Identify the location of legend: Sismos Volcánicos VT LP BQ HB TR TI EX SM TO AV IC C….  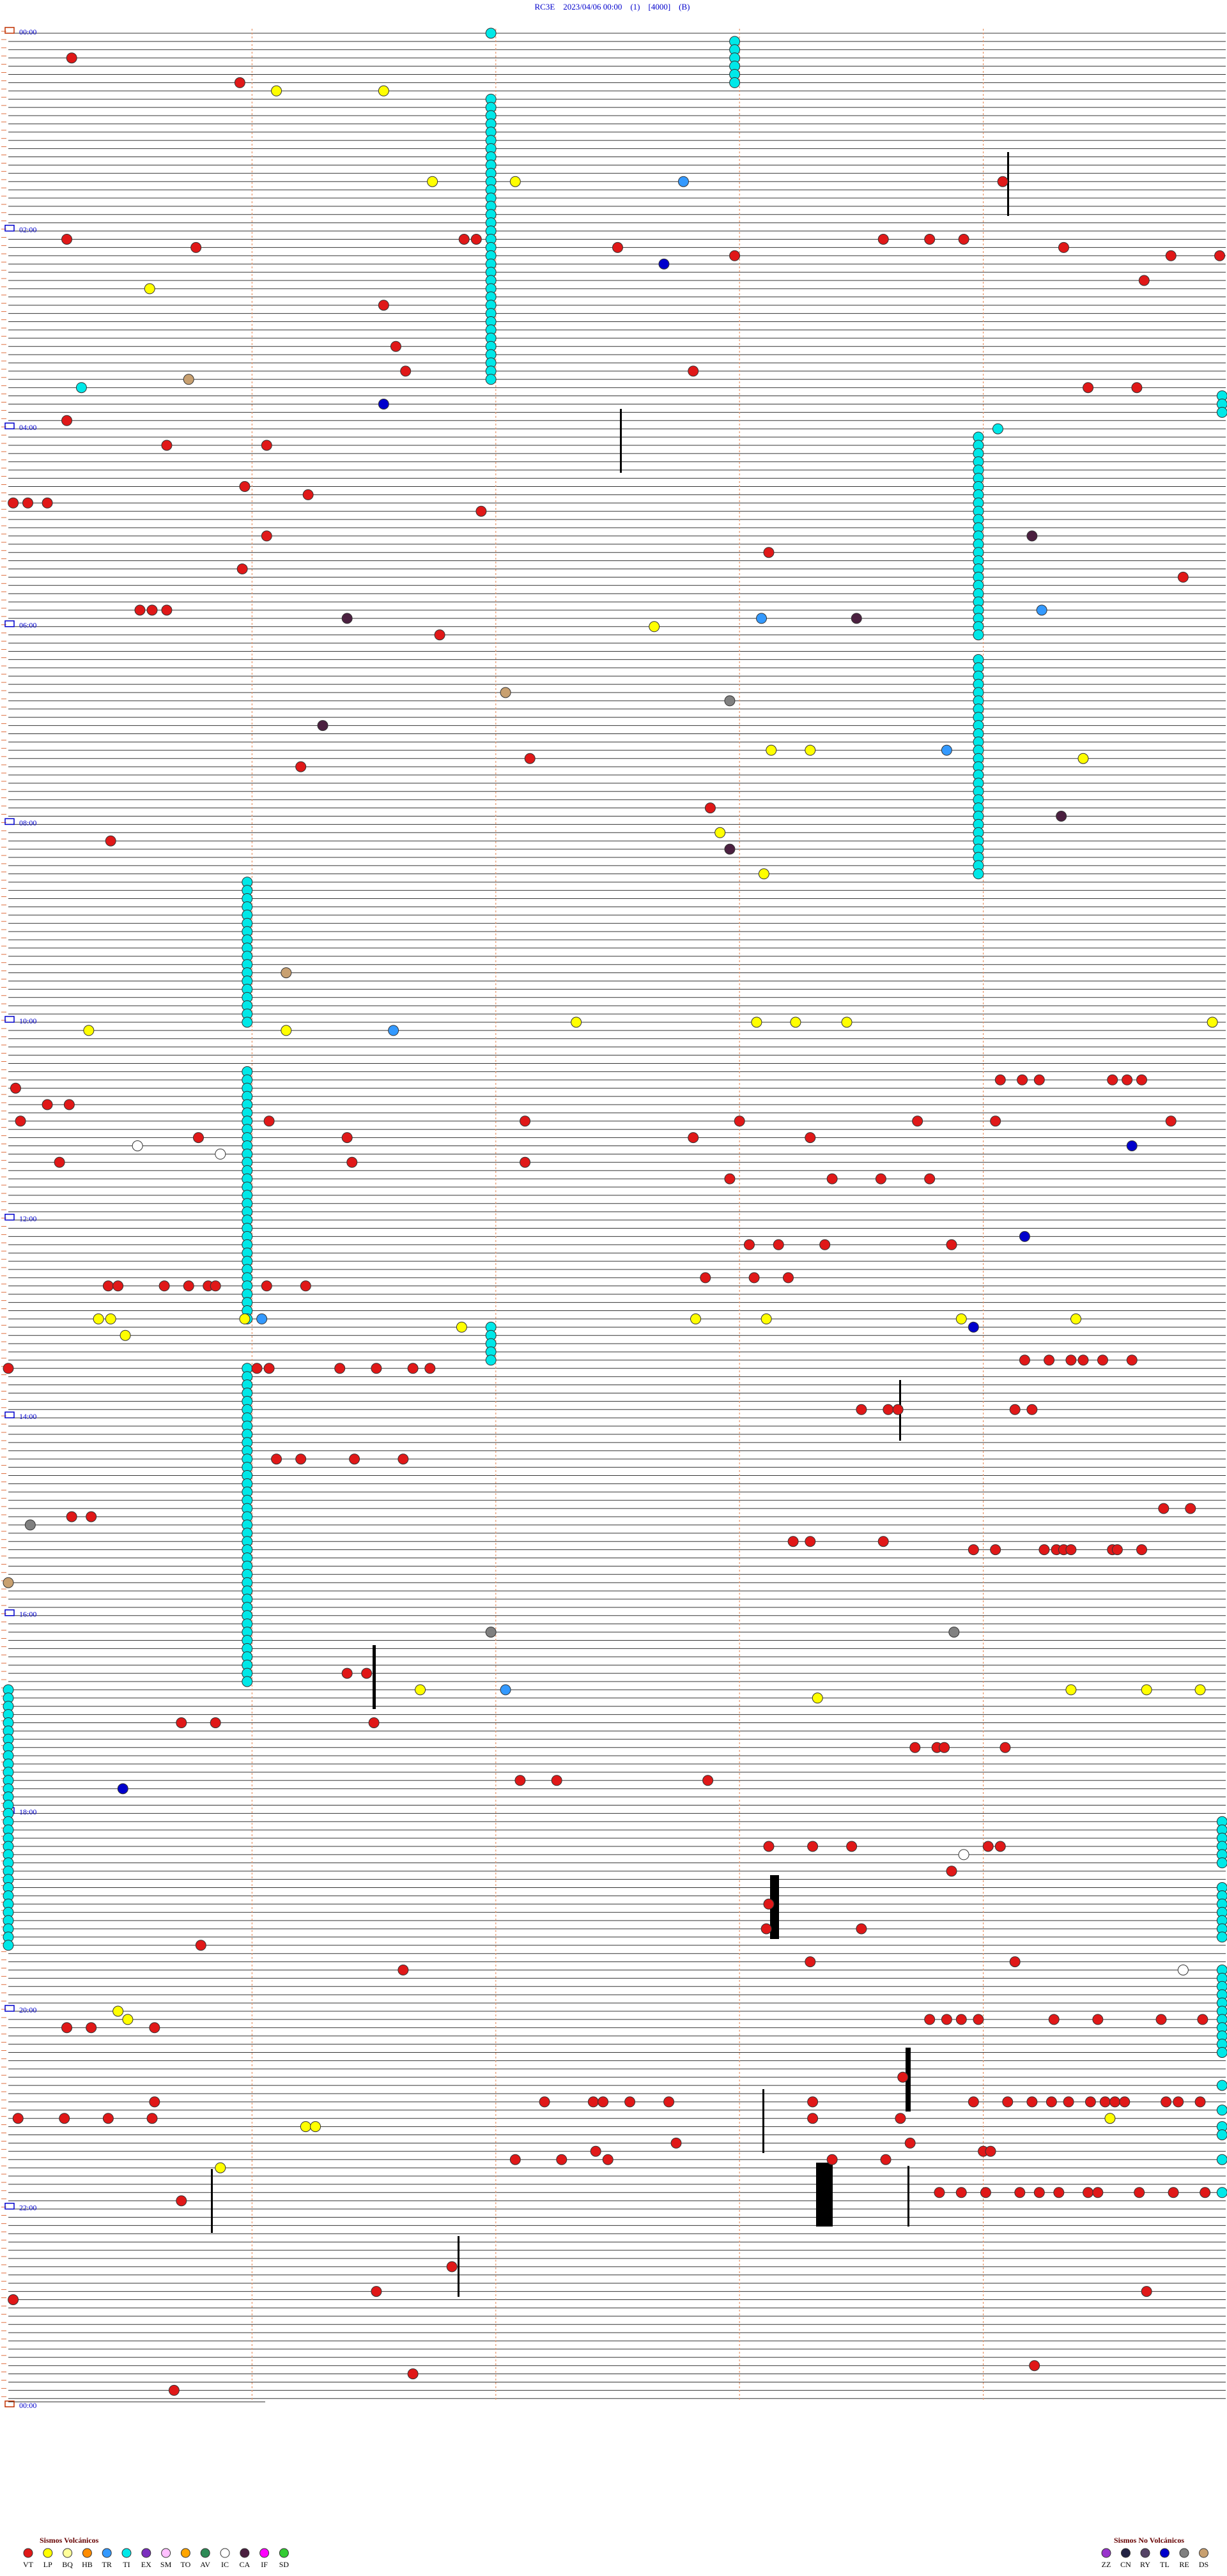
(615, 2552).